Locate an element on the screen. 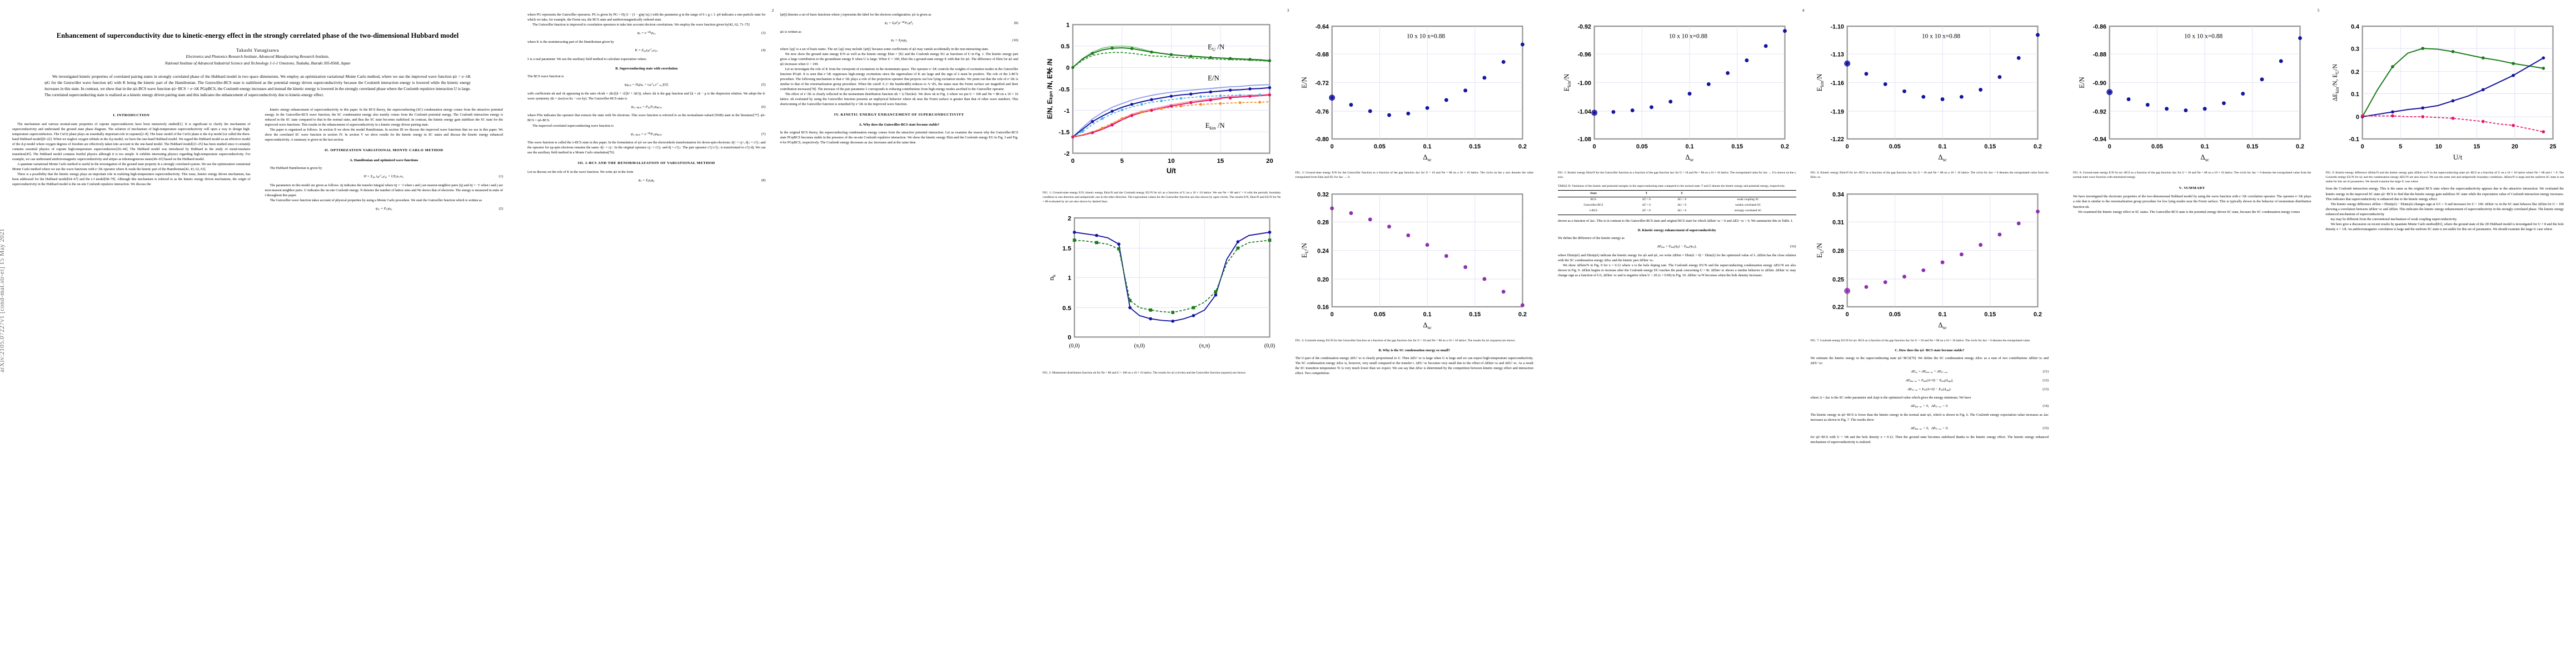  svg-text: 10 x 10 x=0.88 is located at coordinates (1688, 36).